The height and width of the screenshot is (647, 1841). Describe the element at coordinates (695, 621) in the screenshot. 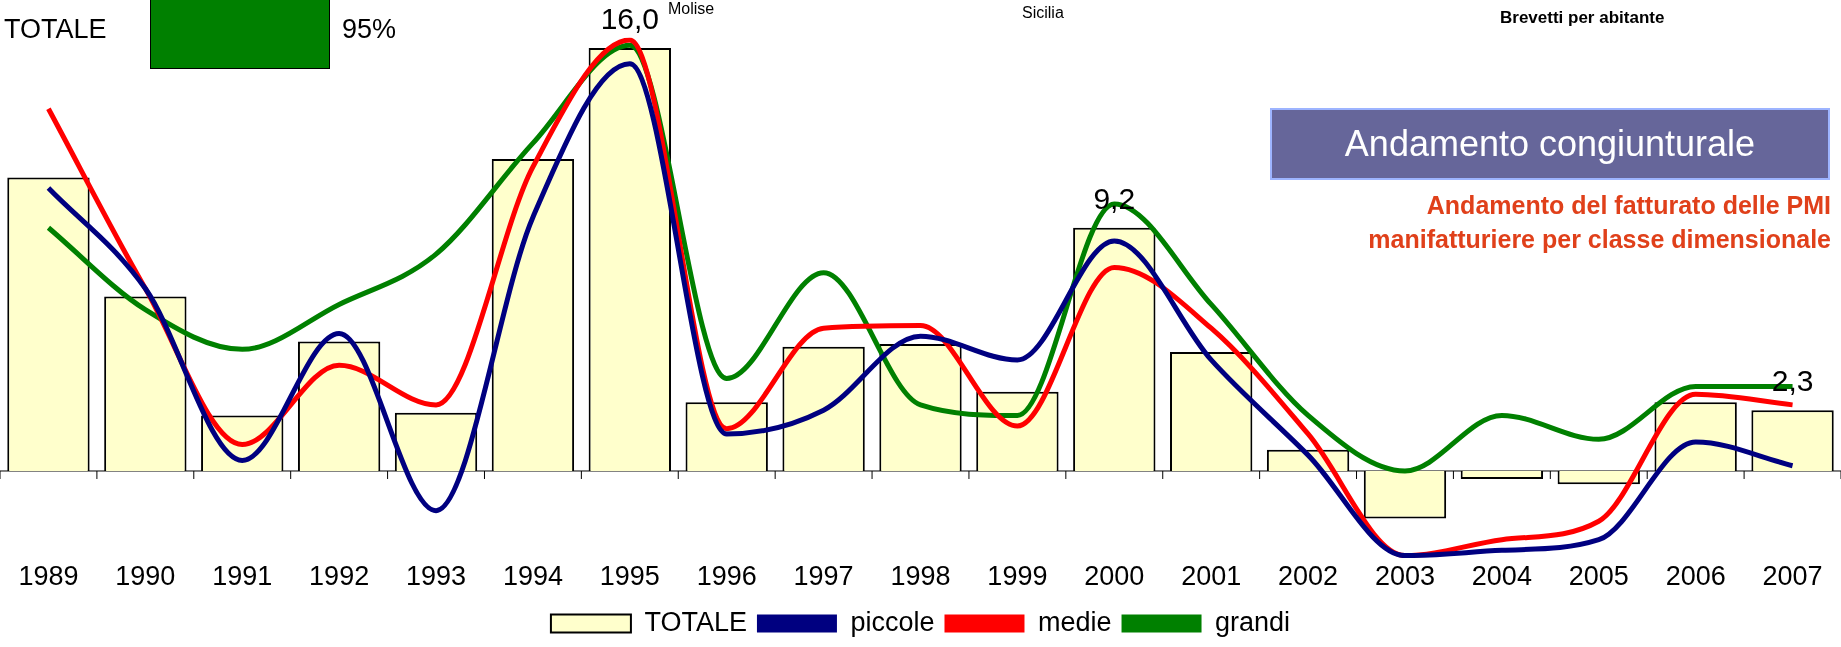

I see `legend-label: TOTALE` at that location.